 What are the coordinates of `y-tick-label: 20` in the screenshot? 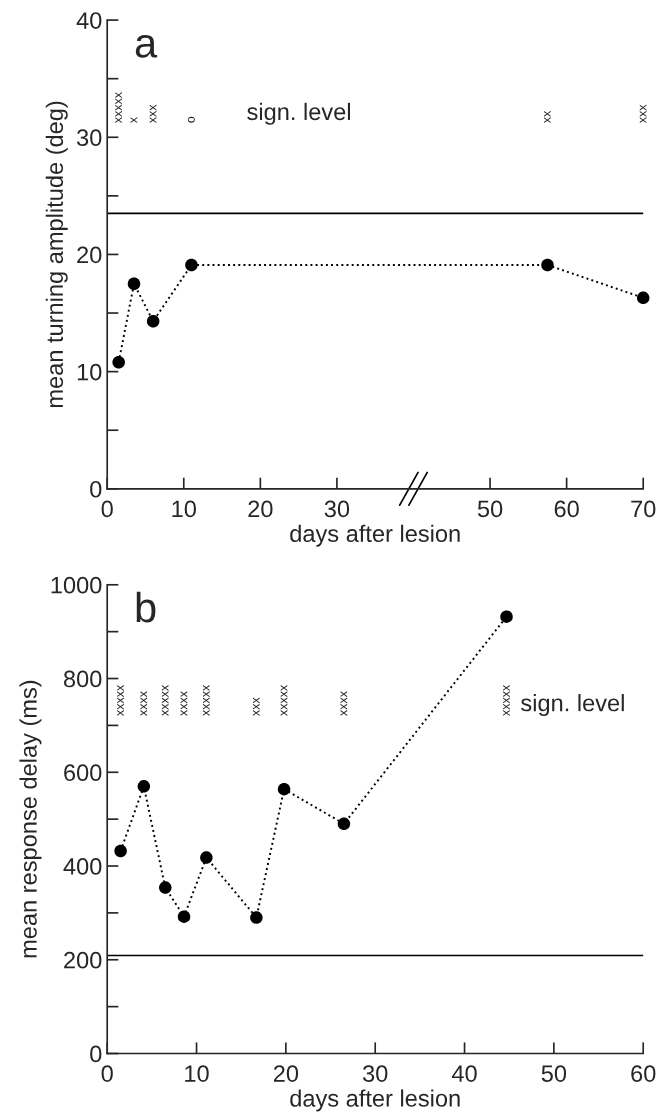 It's located at (89, 255).